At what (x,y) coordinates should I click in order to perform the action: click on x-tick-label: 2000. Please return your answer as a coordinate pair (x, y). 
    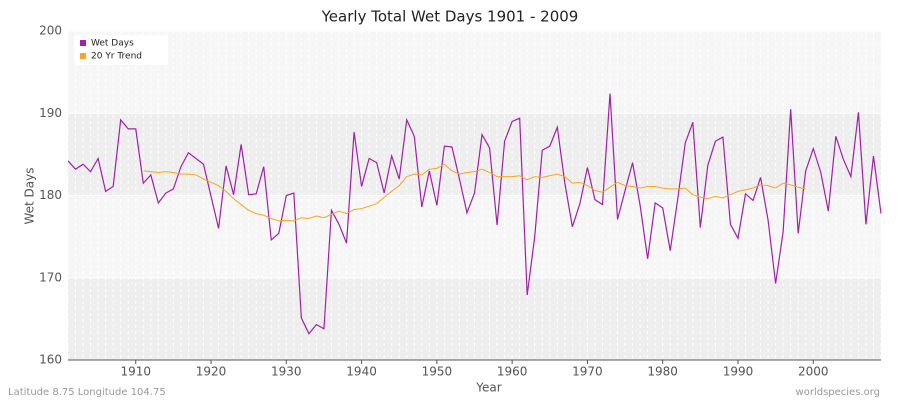
    Looking at the image, I should click on (813, 372).